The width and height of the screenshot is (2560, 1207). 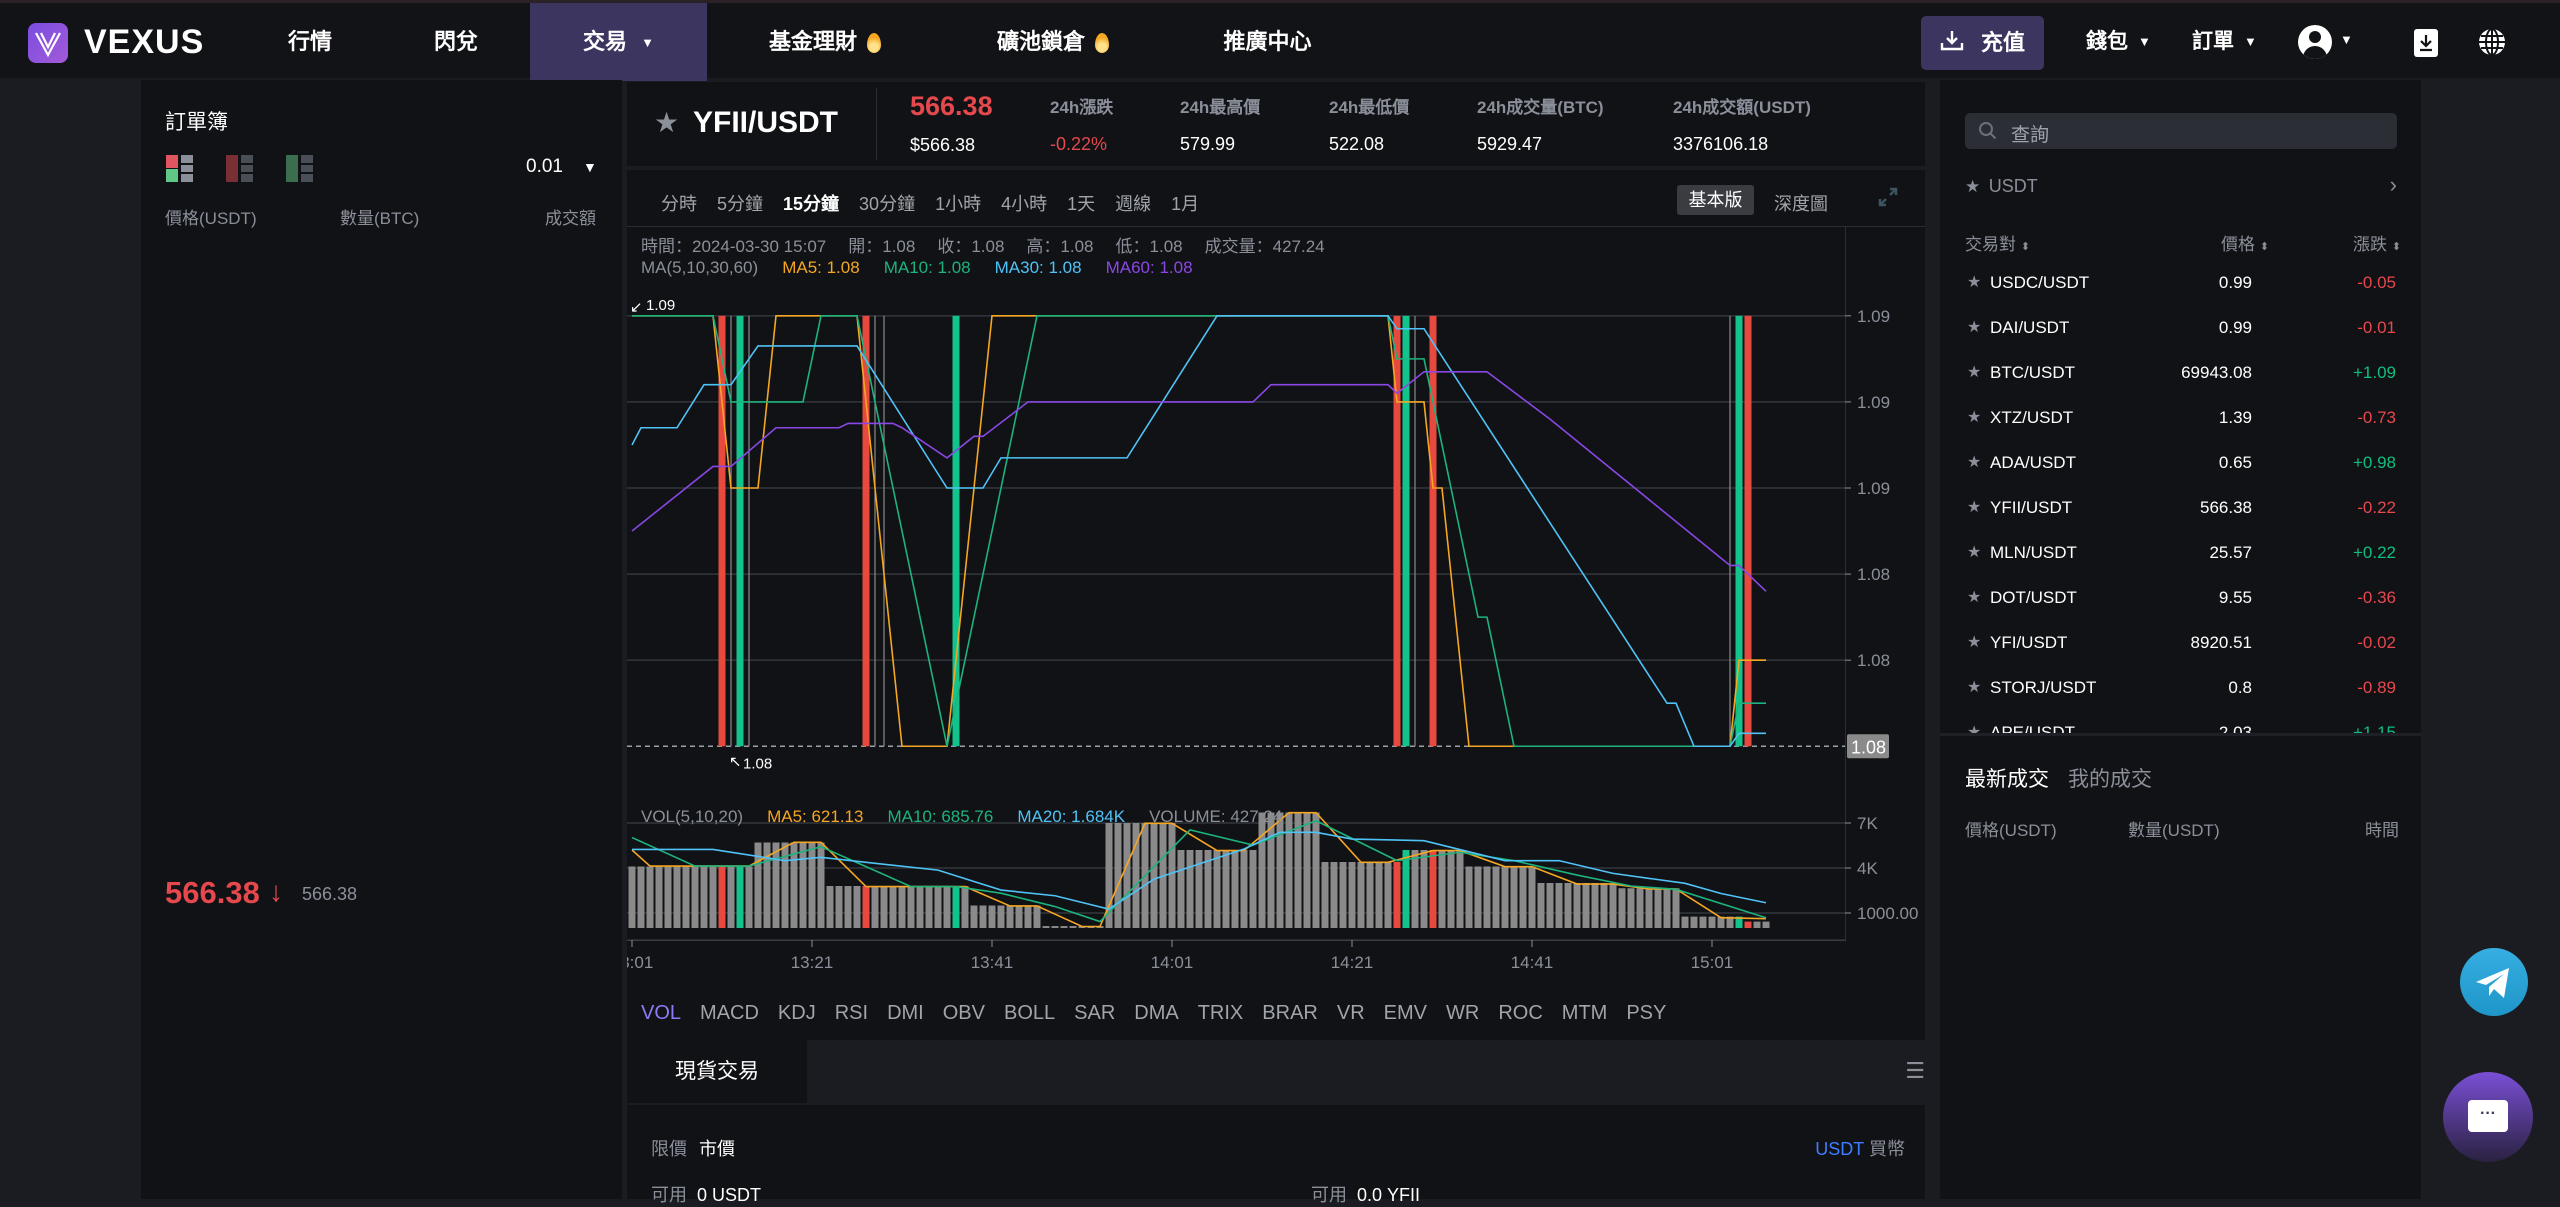 What do you see at coordinates (2426, 43) in the screenshot?
I see `app-download-icon` at bounding box center [2426, 43].